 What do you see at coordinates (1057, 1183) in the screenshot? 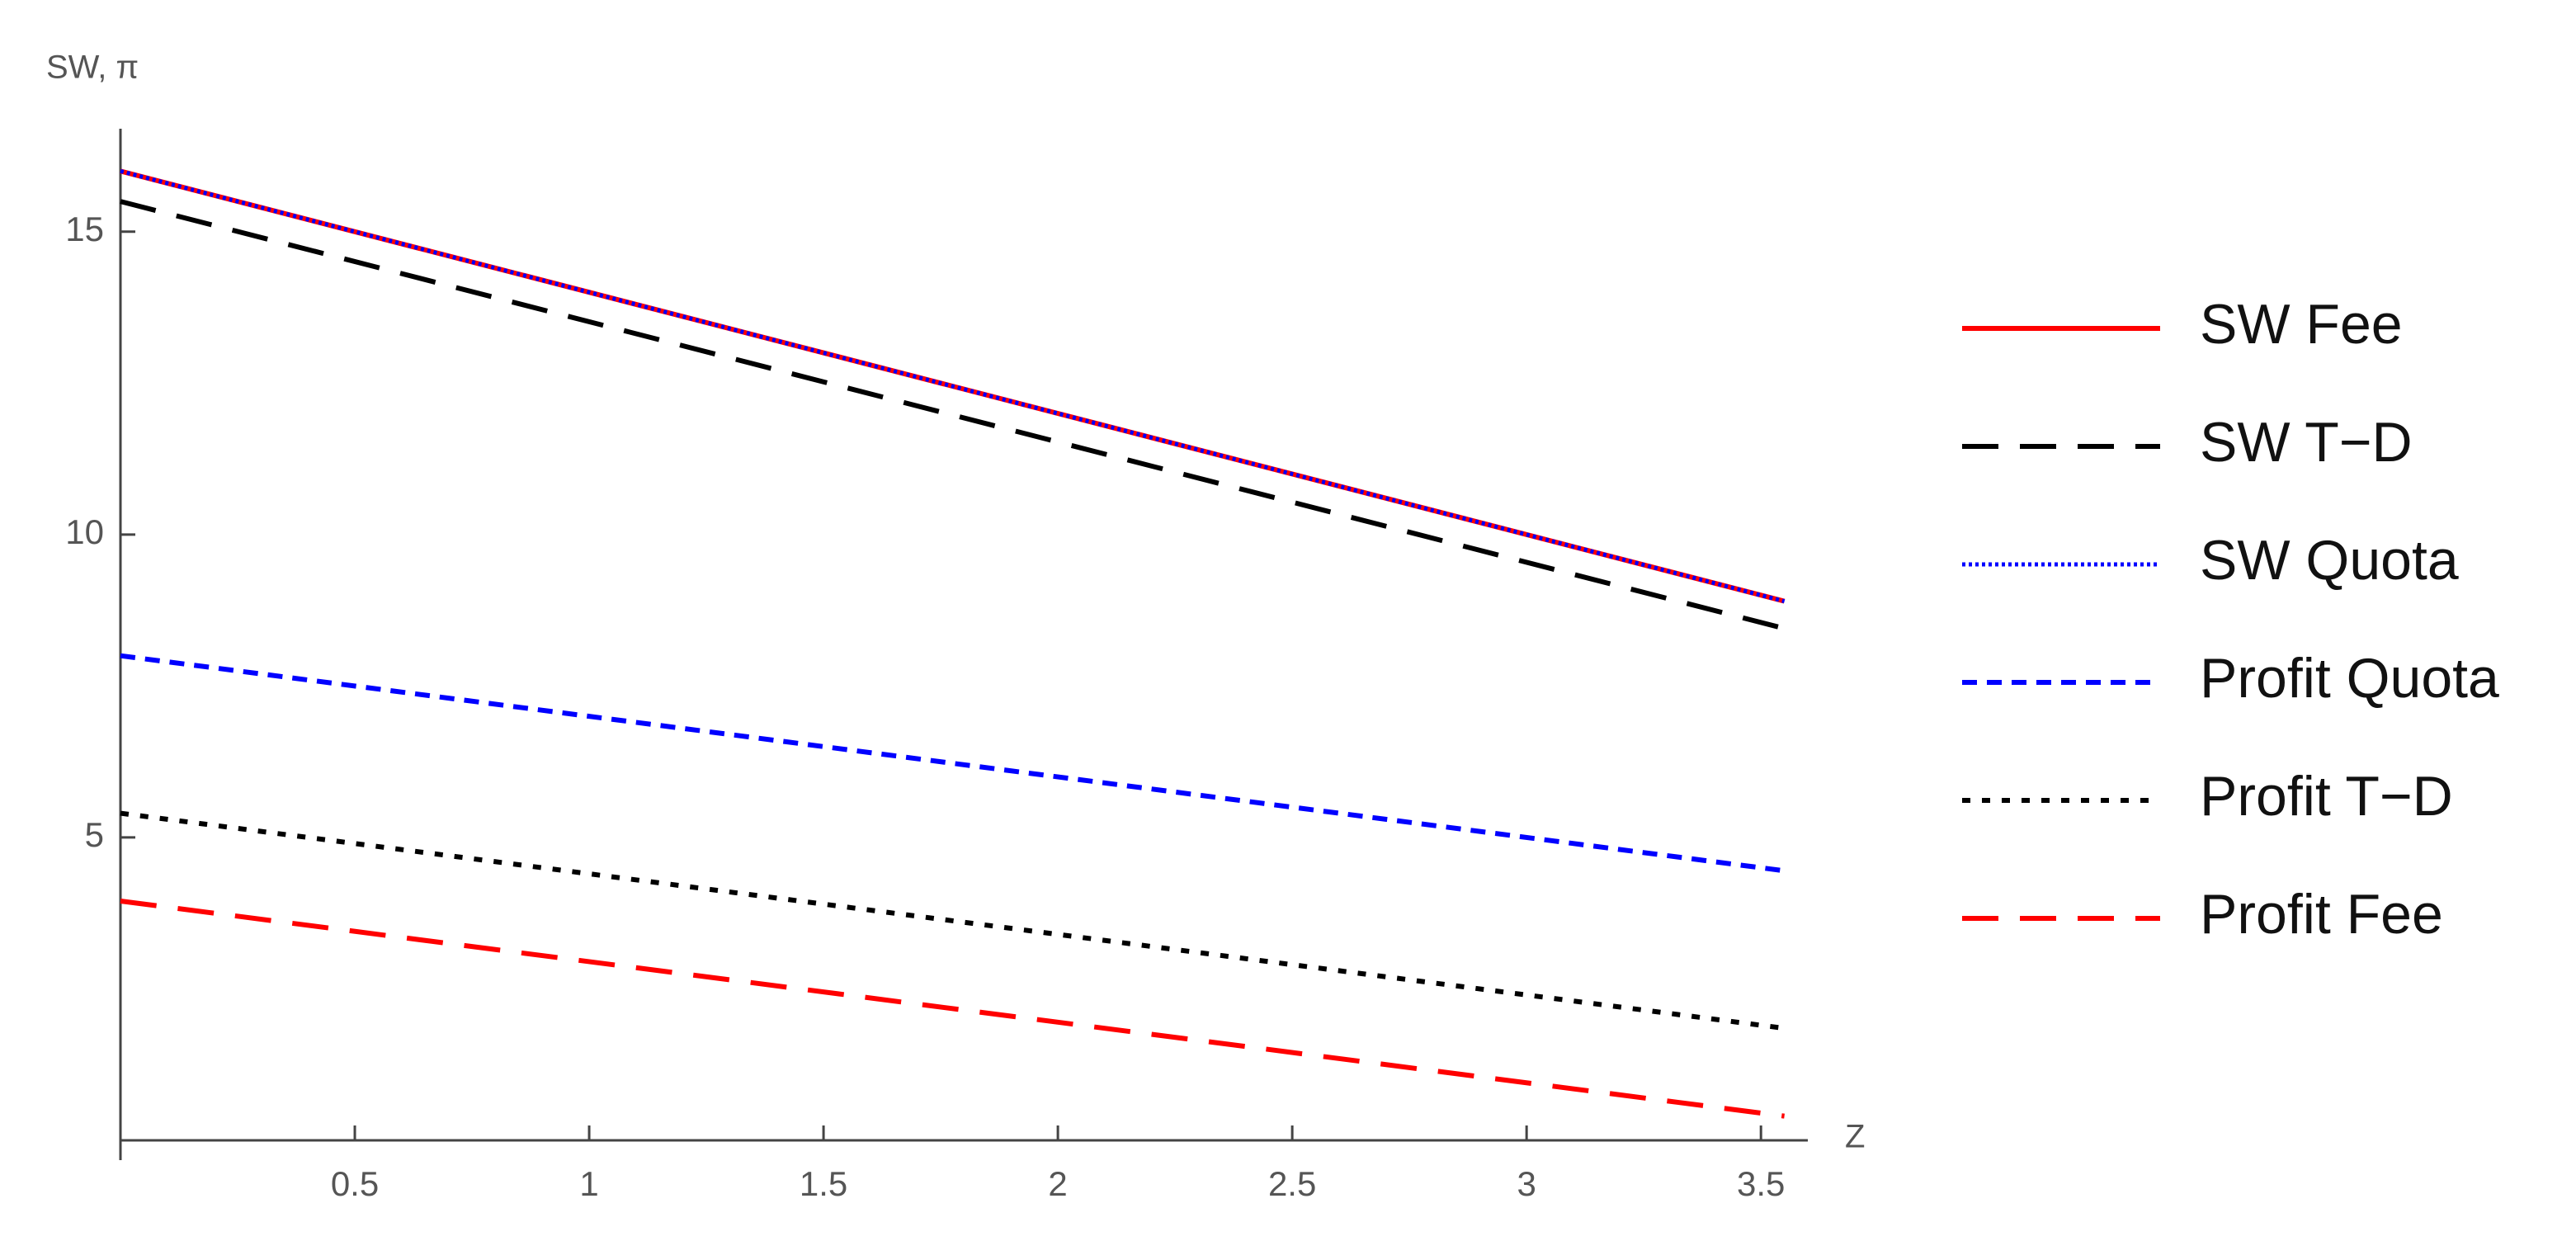
I see `x-tick-label: 2` at bounding box center [1057, 1183].